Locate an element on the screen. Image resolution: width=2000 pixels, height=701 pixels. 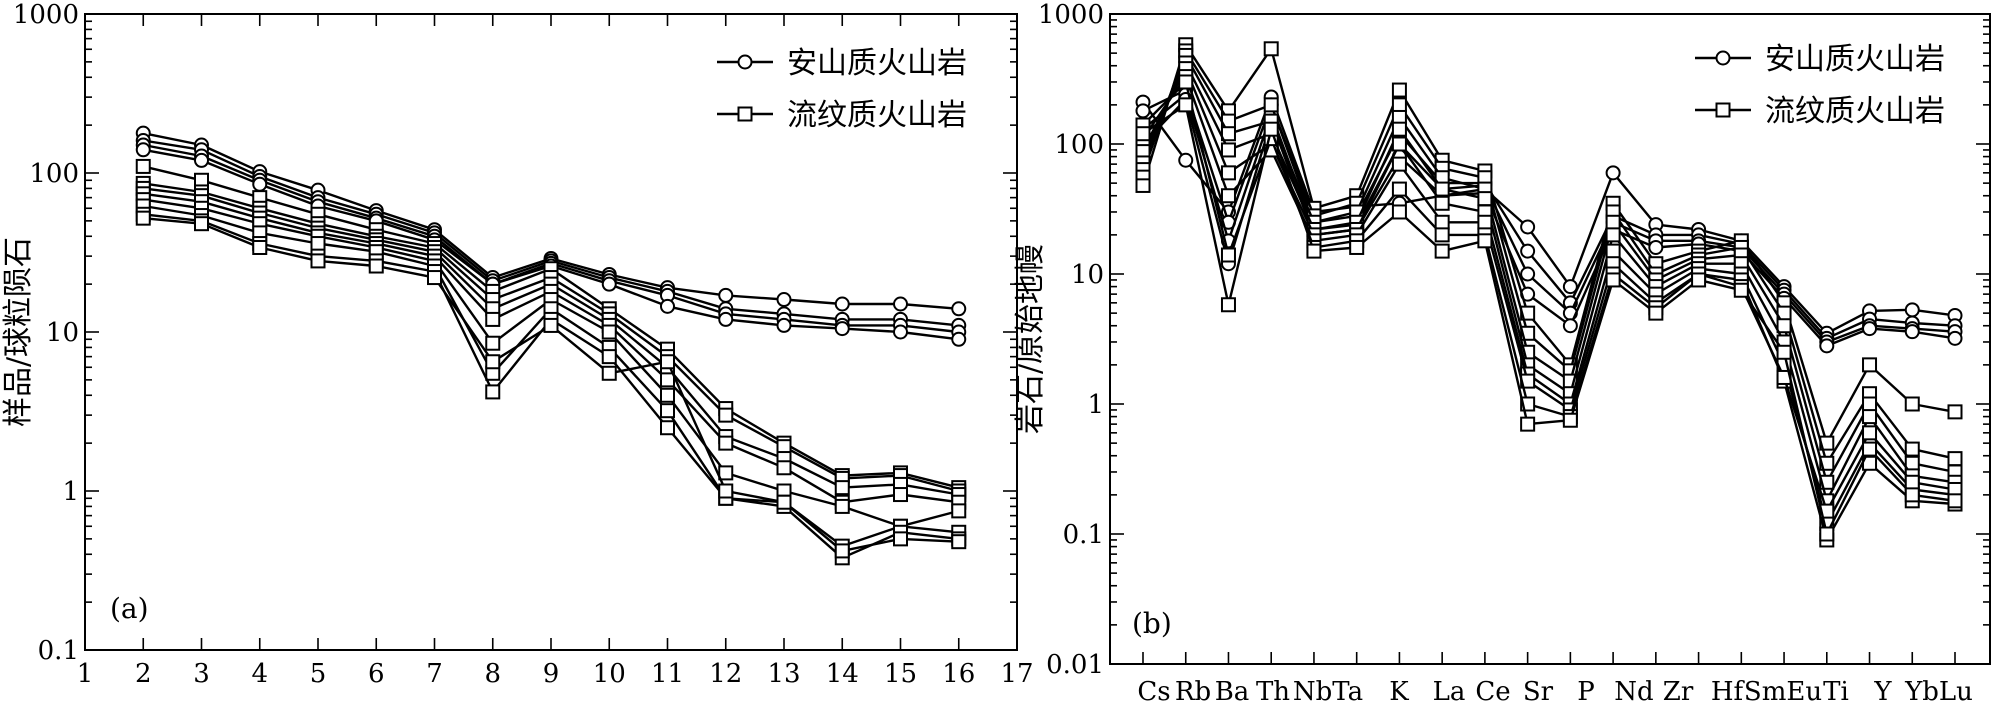
b-y-tick-label: 100 is located at coordinates (1079, 145).